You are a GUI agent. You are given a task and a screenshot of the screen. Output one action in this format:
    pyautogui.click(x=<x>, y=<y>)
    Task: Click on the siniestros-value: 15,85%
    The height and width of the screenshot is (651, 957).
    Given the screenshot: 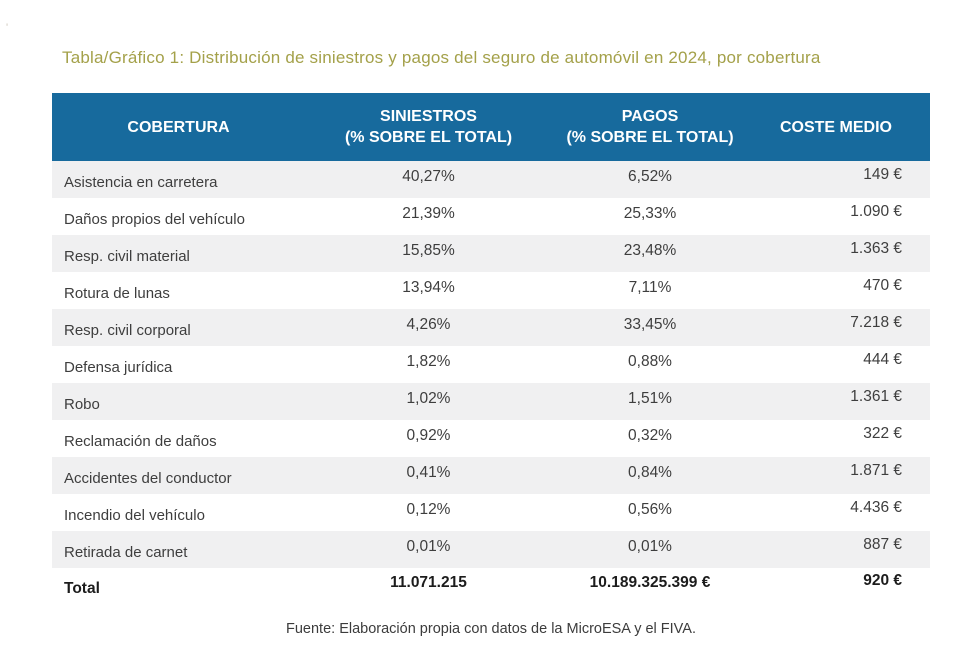 What is the action you would take?
    pyautogui.click(x=428, y=250)
    